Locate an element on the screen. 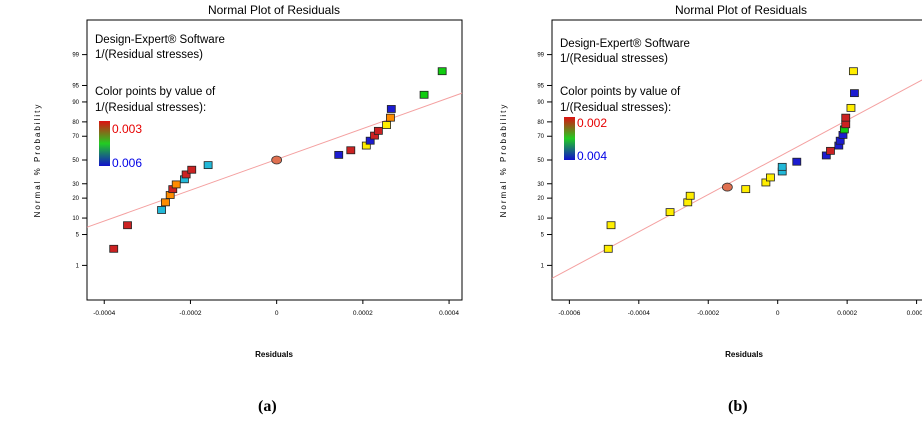 The width and height of the screenshot is (922, 426). panel-label: (a) is located at coordinates (267, 406).